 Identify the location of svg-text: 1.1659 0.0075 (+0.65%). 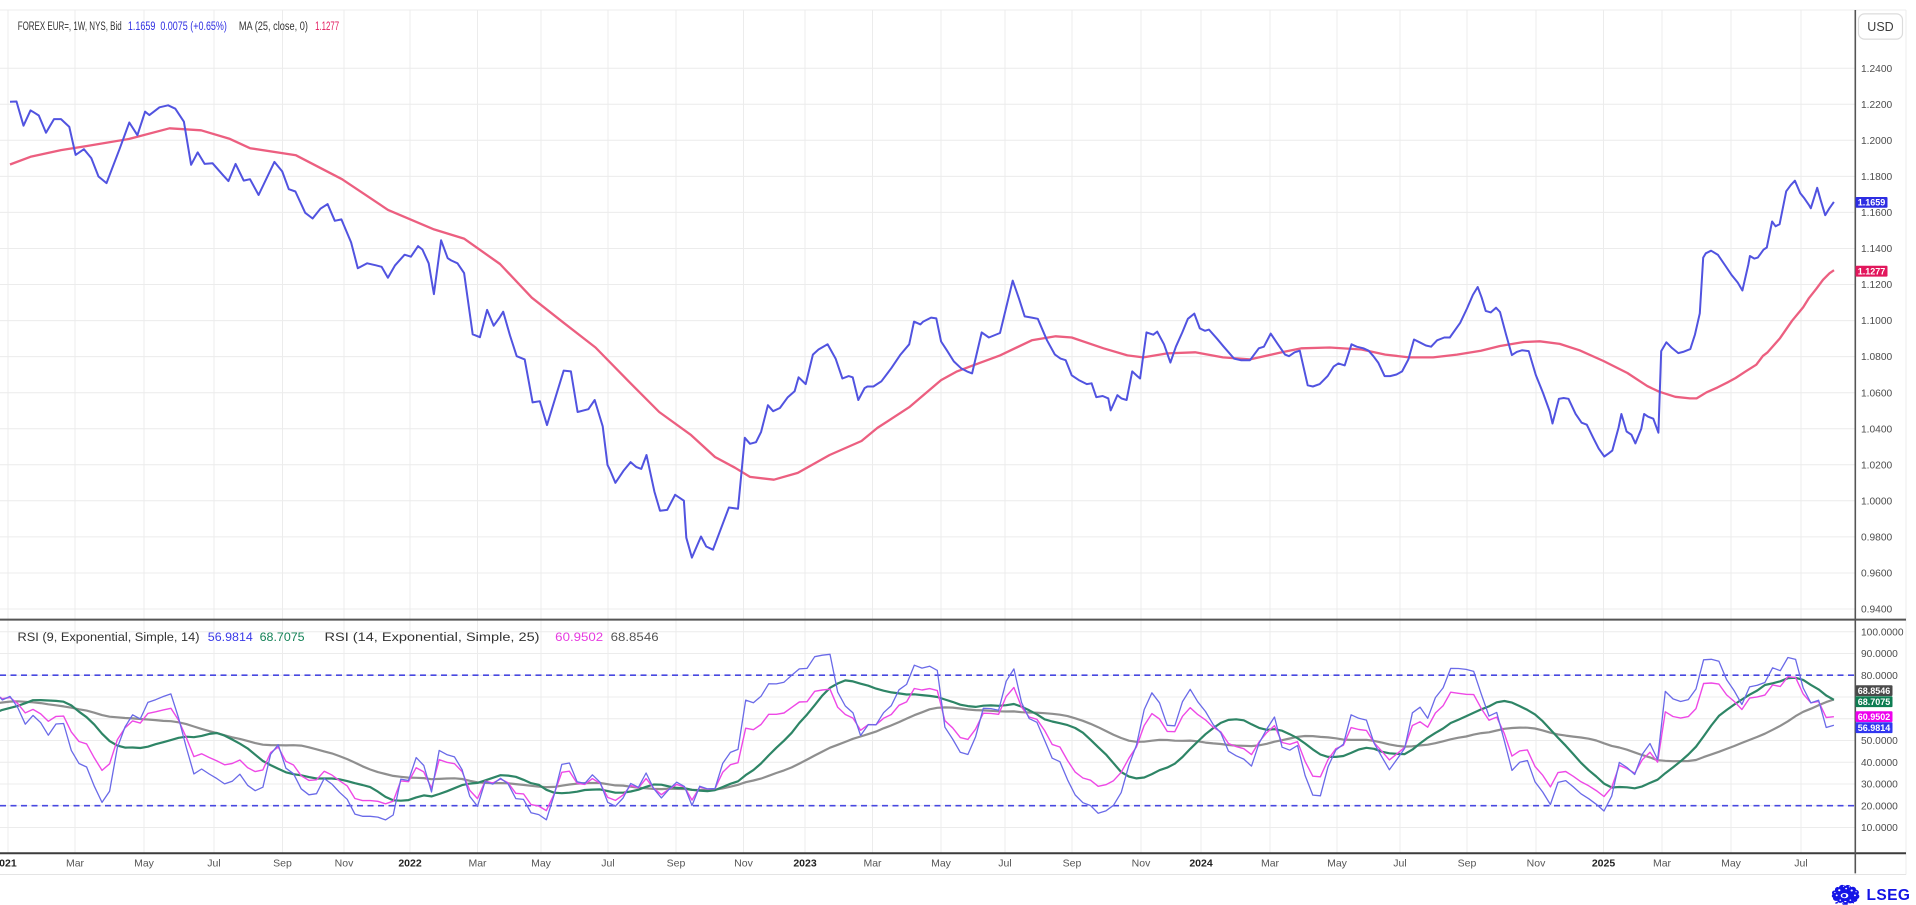
(177, 26).